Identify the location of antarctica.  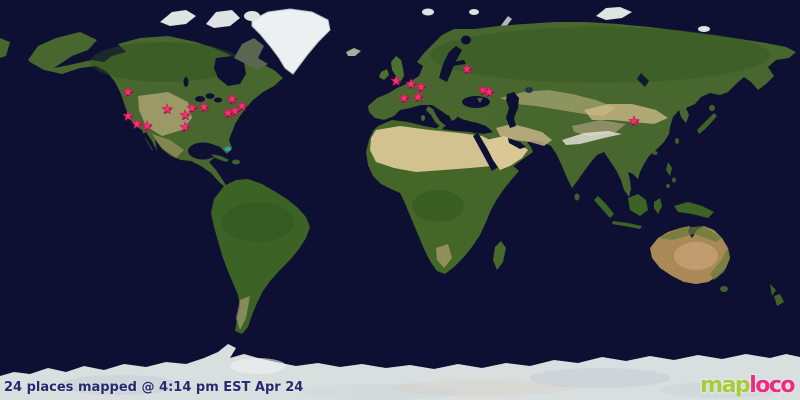
(400, 372).